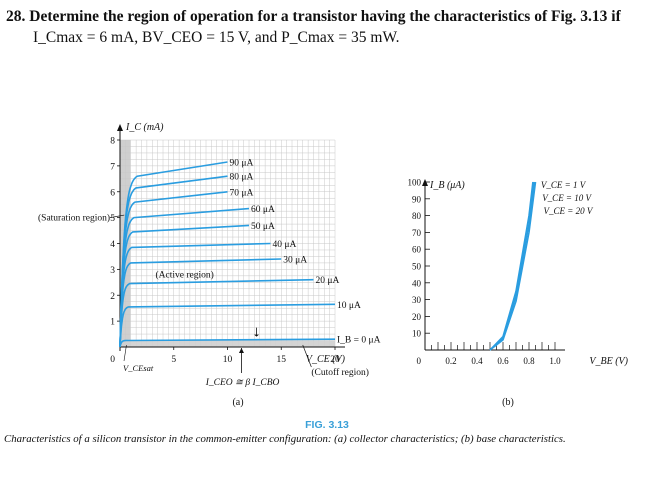 The image size is (654, 489). I want to click on x-tick-label: 0.4, so click(477, 361).